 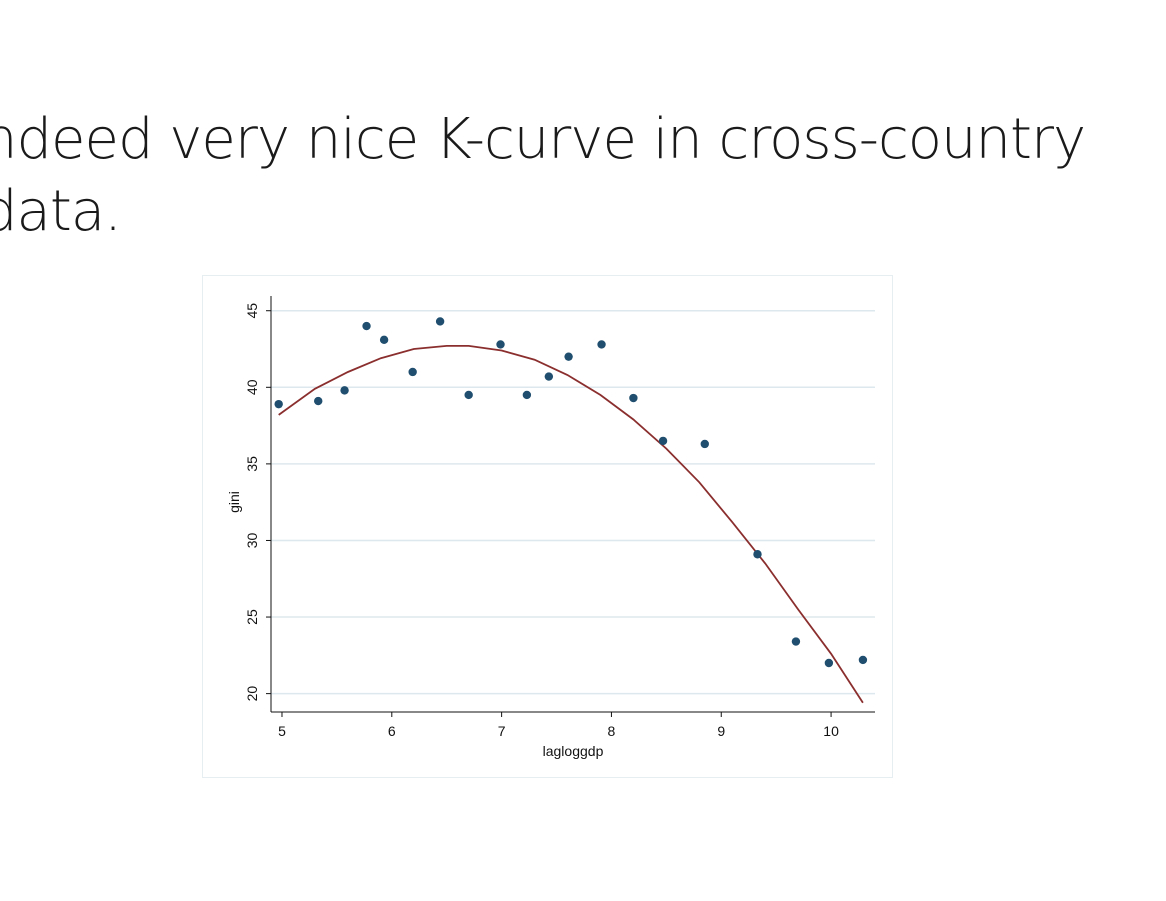 What do you see at coordinates (252, 694) in the screenshot?
I see `y-tick-label-20: 20` at bounding box center [252, 694].